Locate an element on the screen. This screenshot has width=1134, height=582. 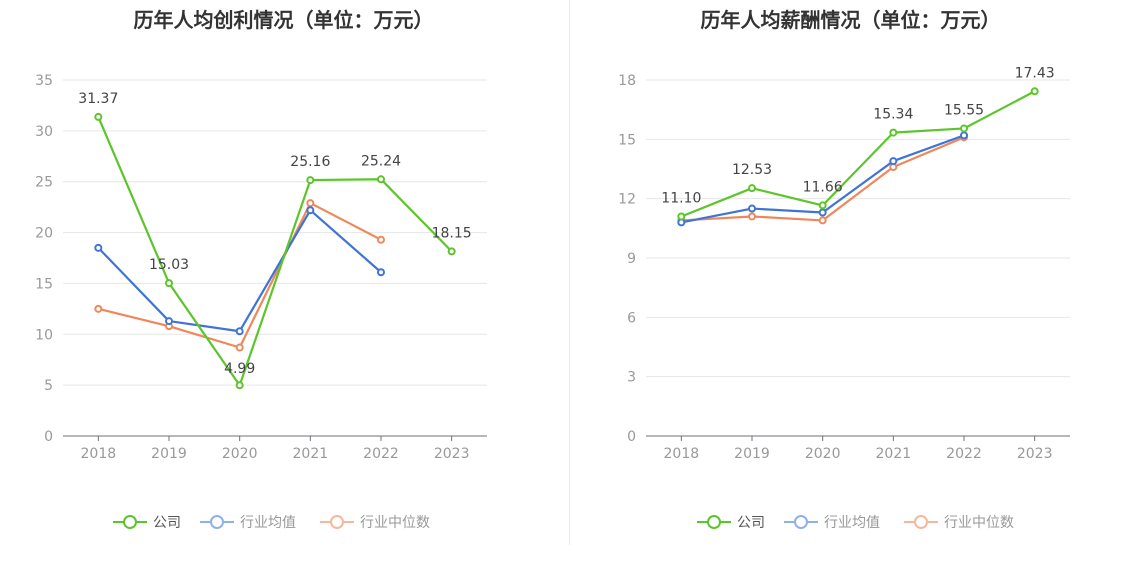
y-tick-label: 20 is located at coordinates (44, 234).